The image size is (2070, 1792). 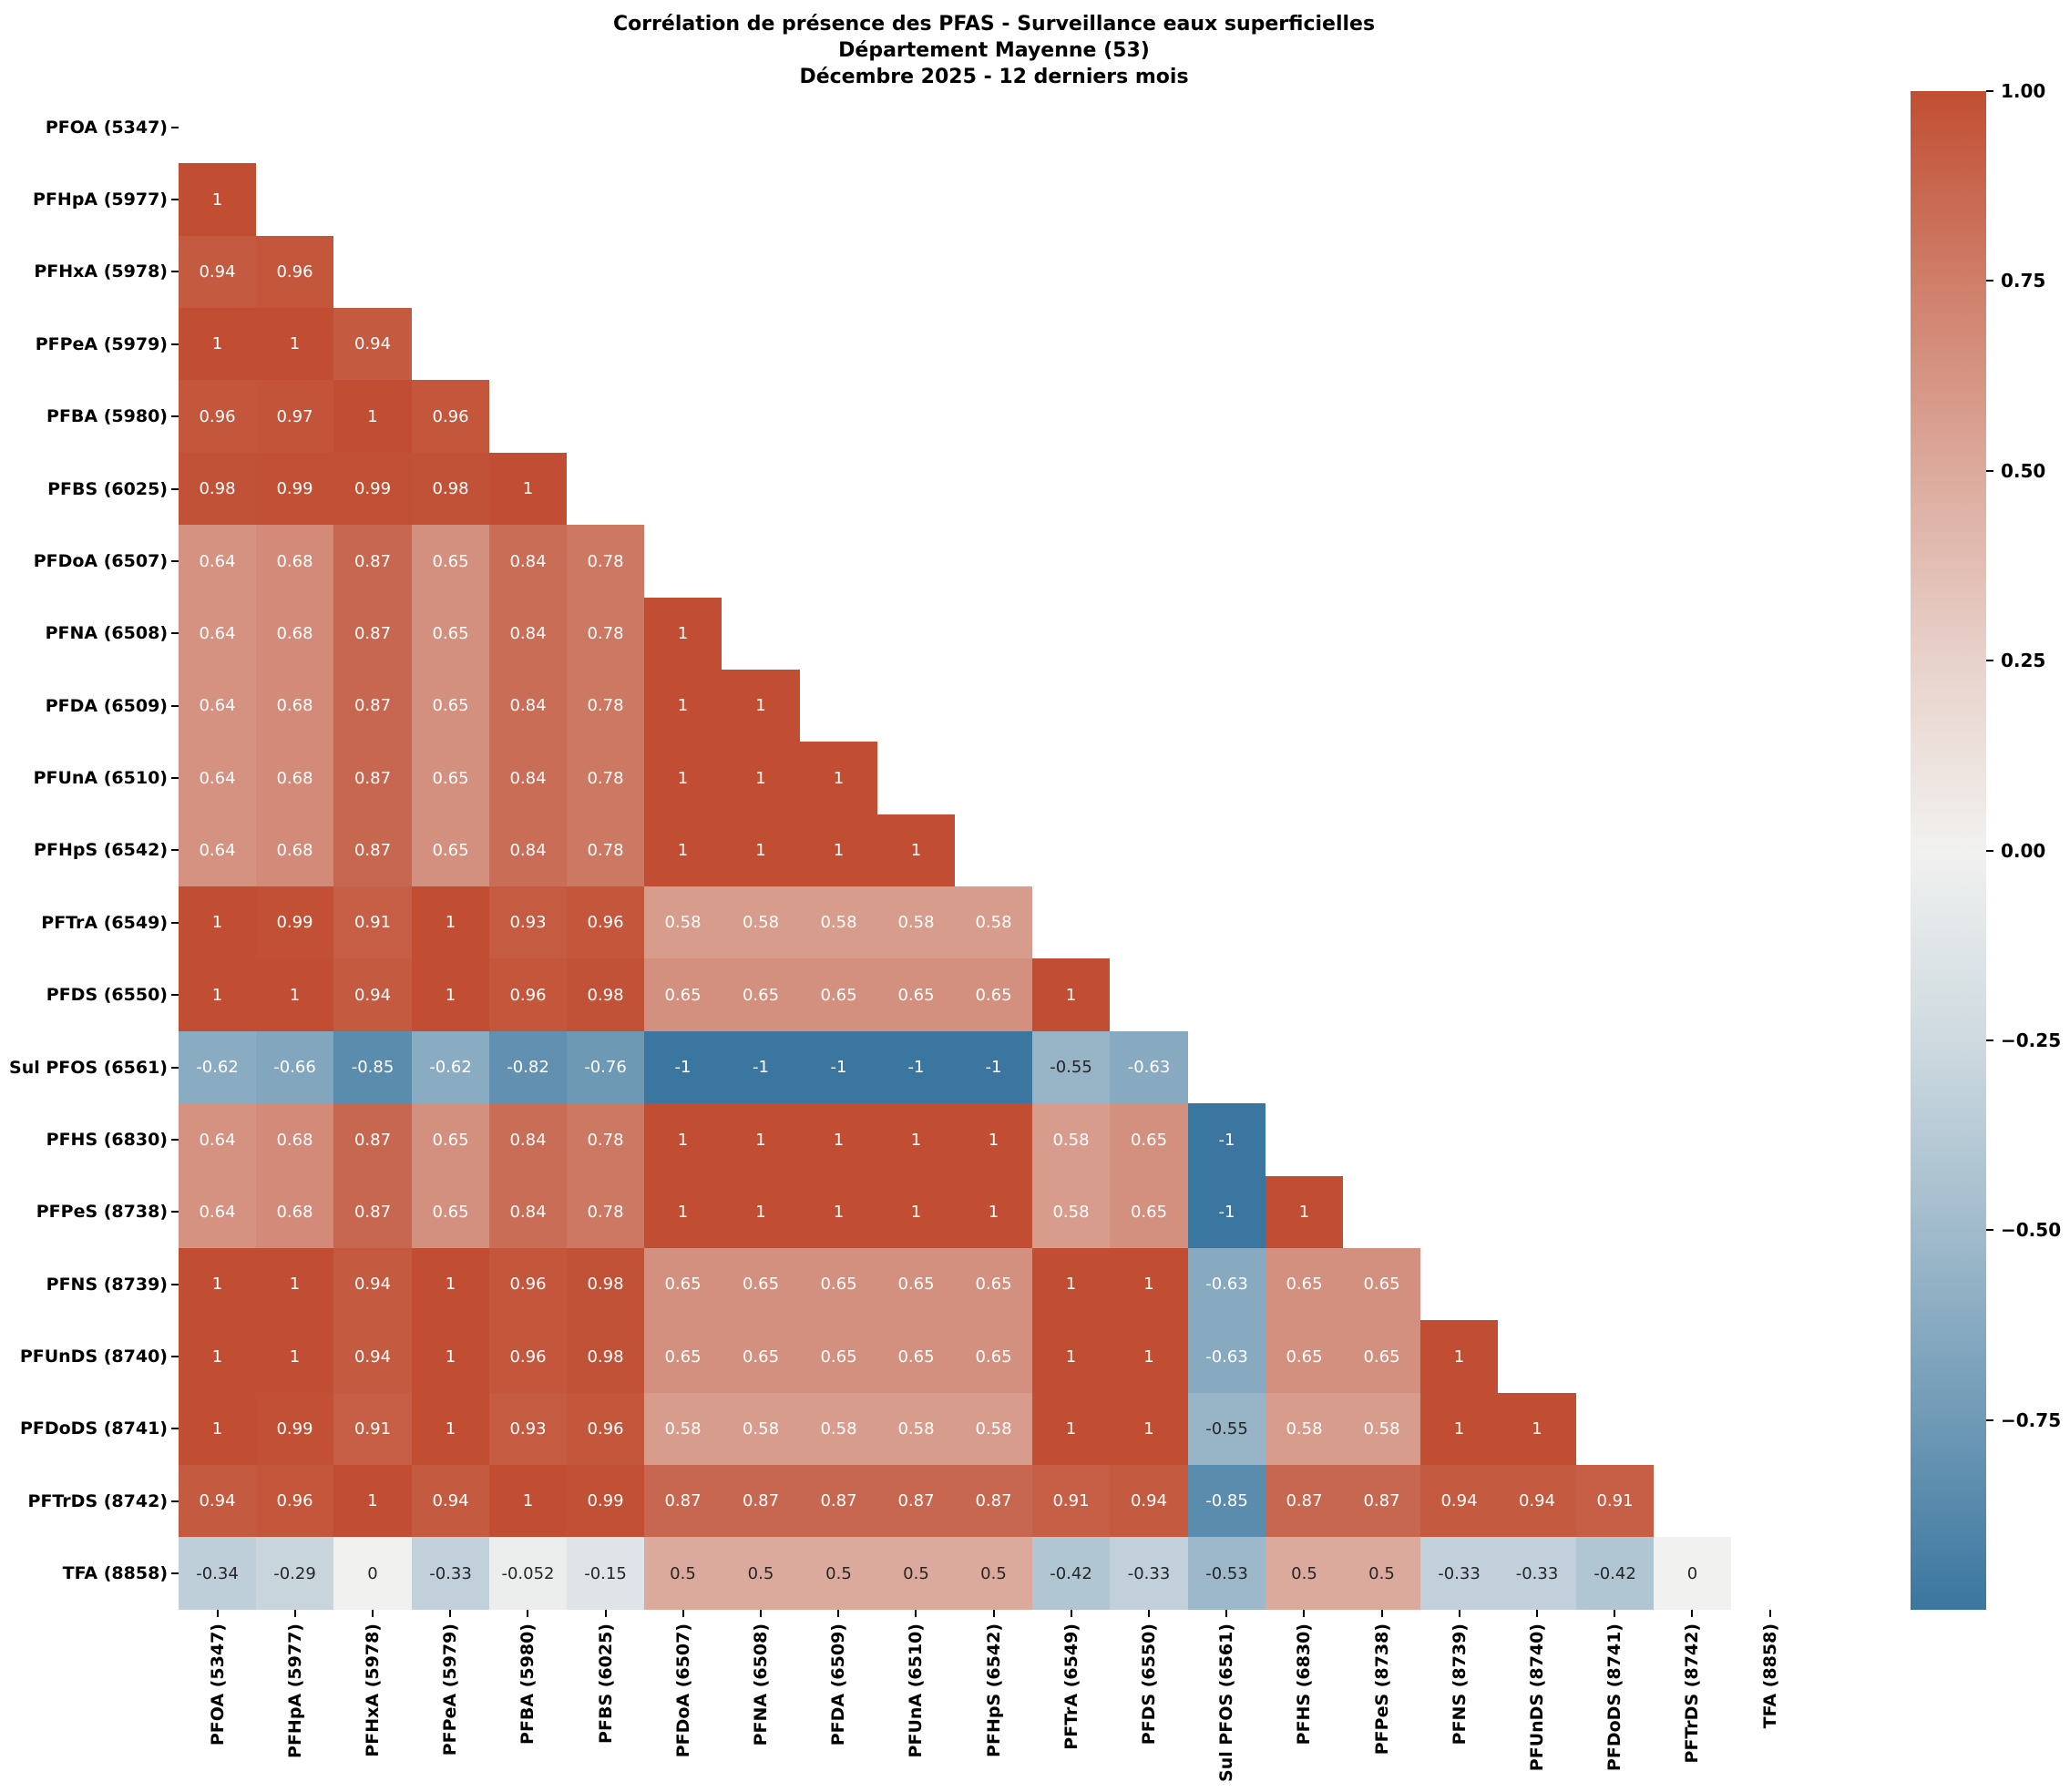 What do you see at coordinates (294, 272) in the screenshot?
I see `heatmap-cell: 0.96` at bounding box center [294, 272].